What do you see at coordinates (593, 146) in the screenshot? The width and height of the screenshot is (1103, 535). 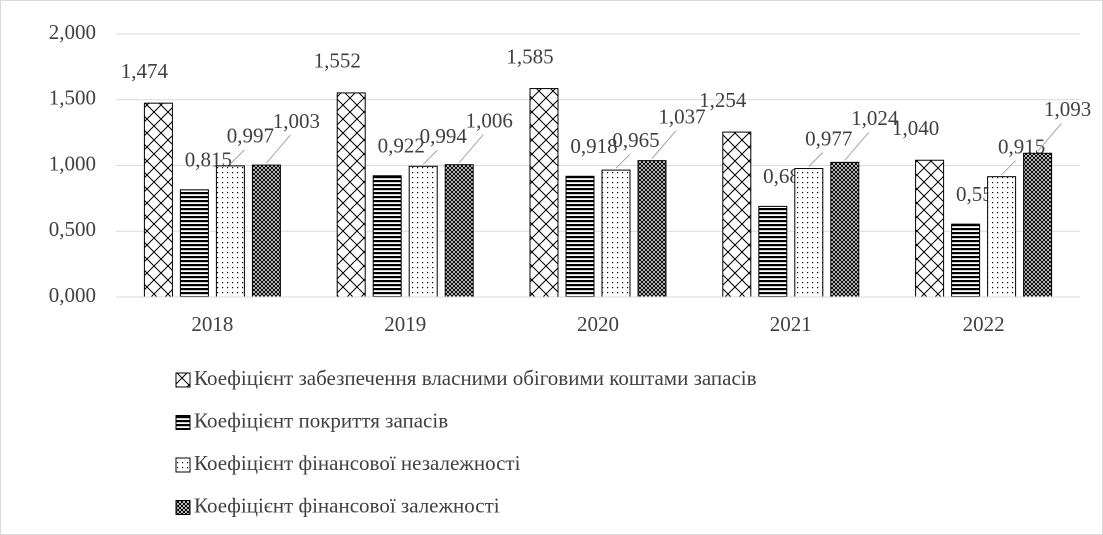 I see `data-label: 0,918` at bounding box center [593, 146].